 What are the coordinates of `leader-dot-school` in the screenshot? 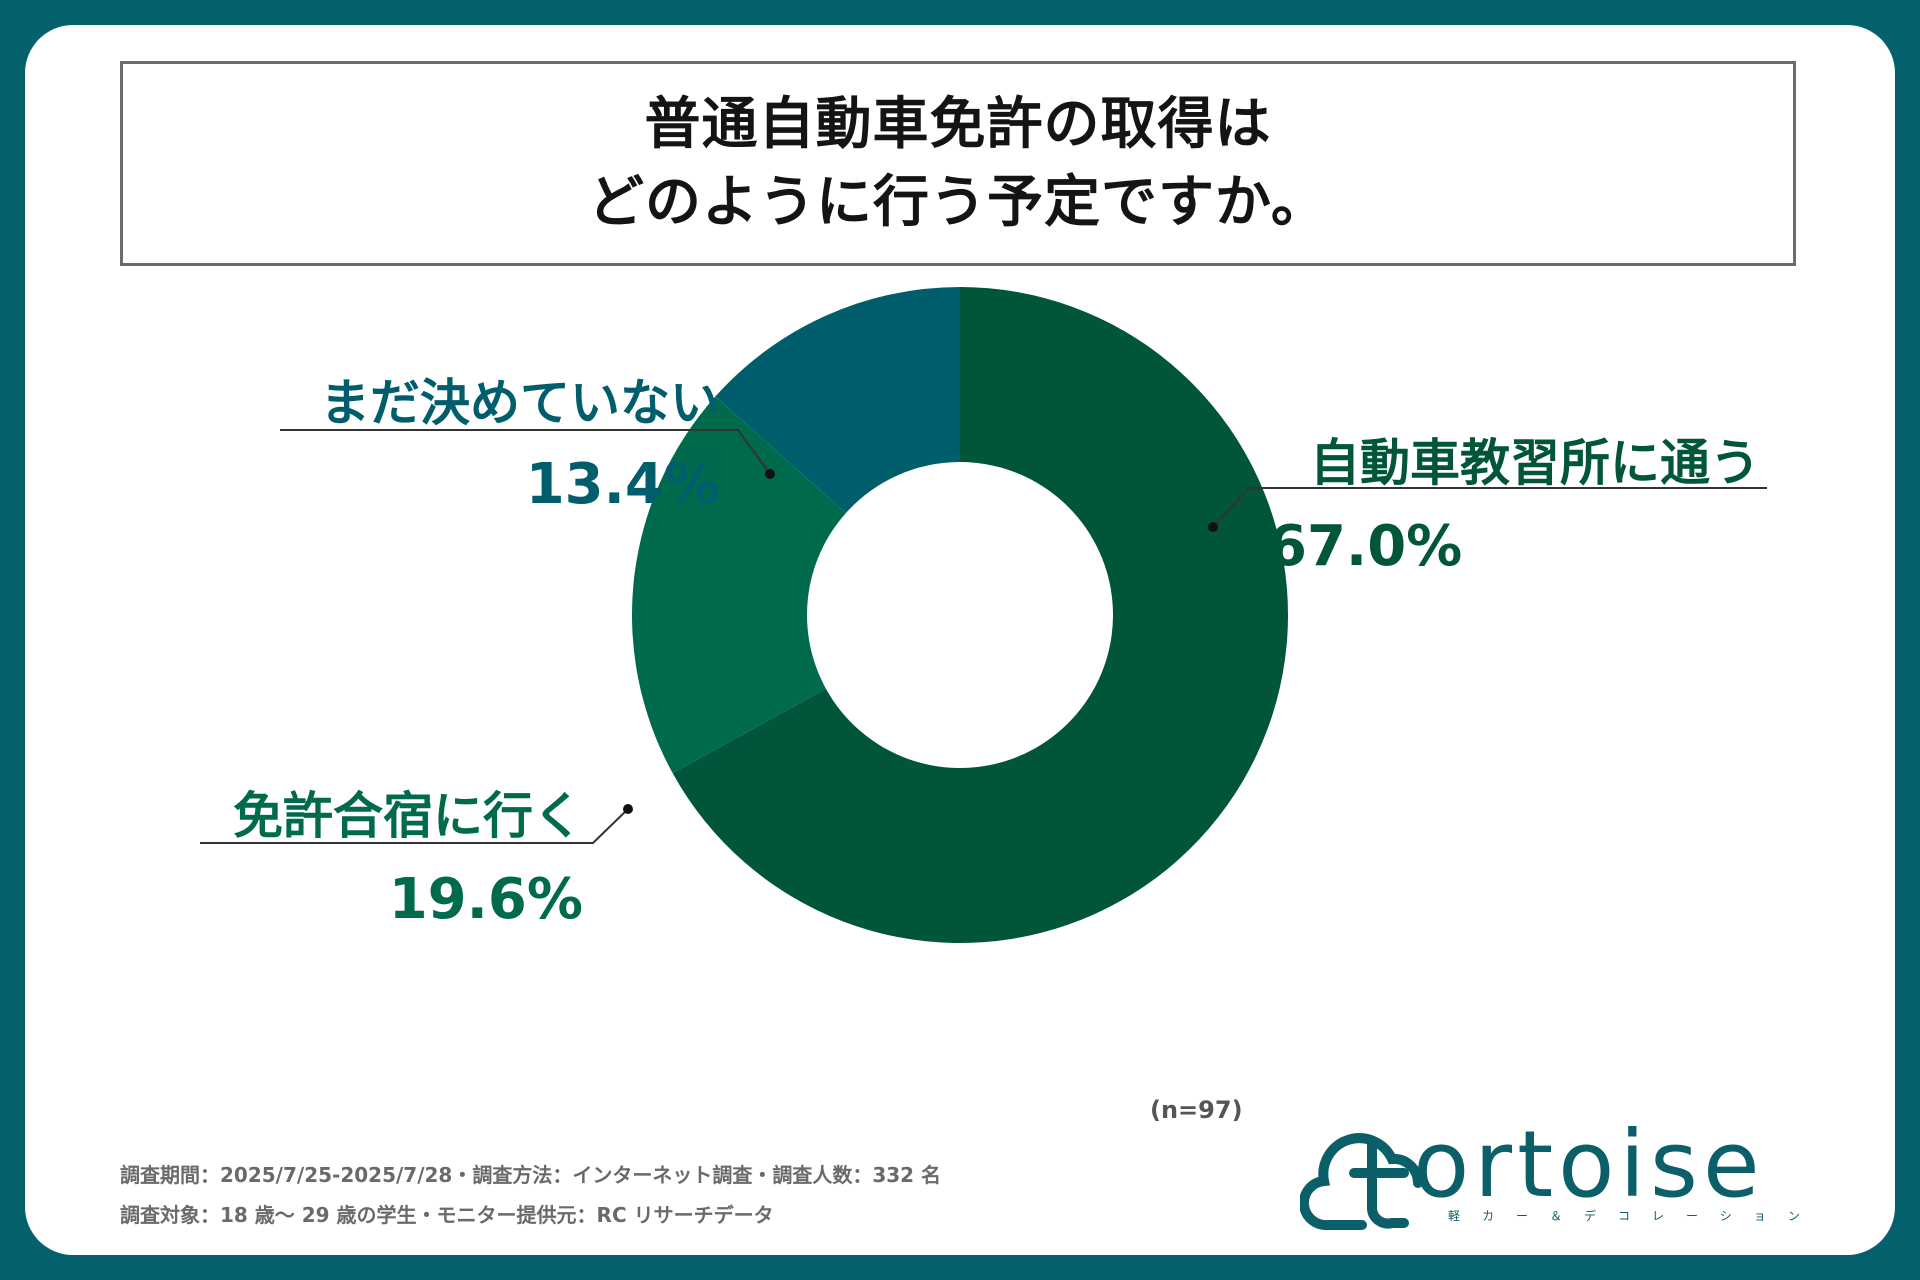 It's located at (1213, 527).